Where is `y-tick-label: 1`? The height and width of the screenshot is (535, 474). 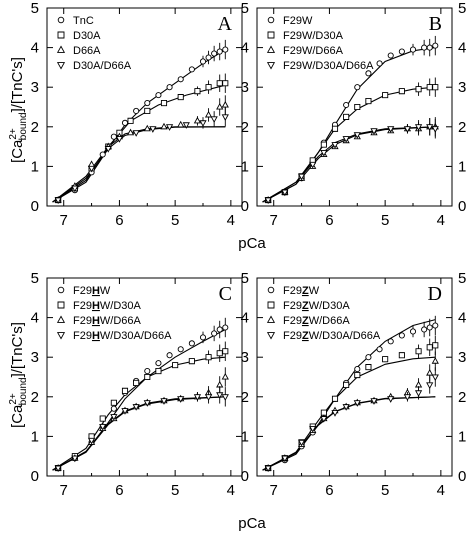
y-tick-label: 1 is located at coordinates (245, 166).